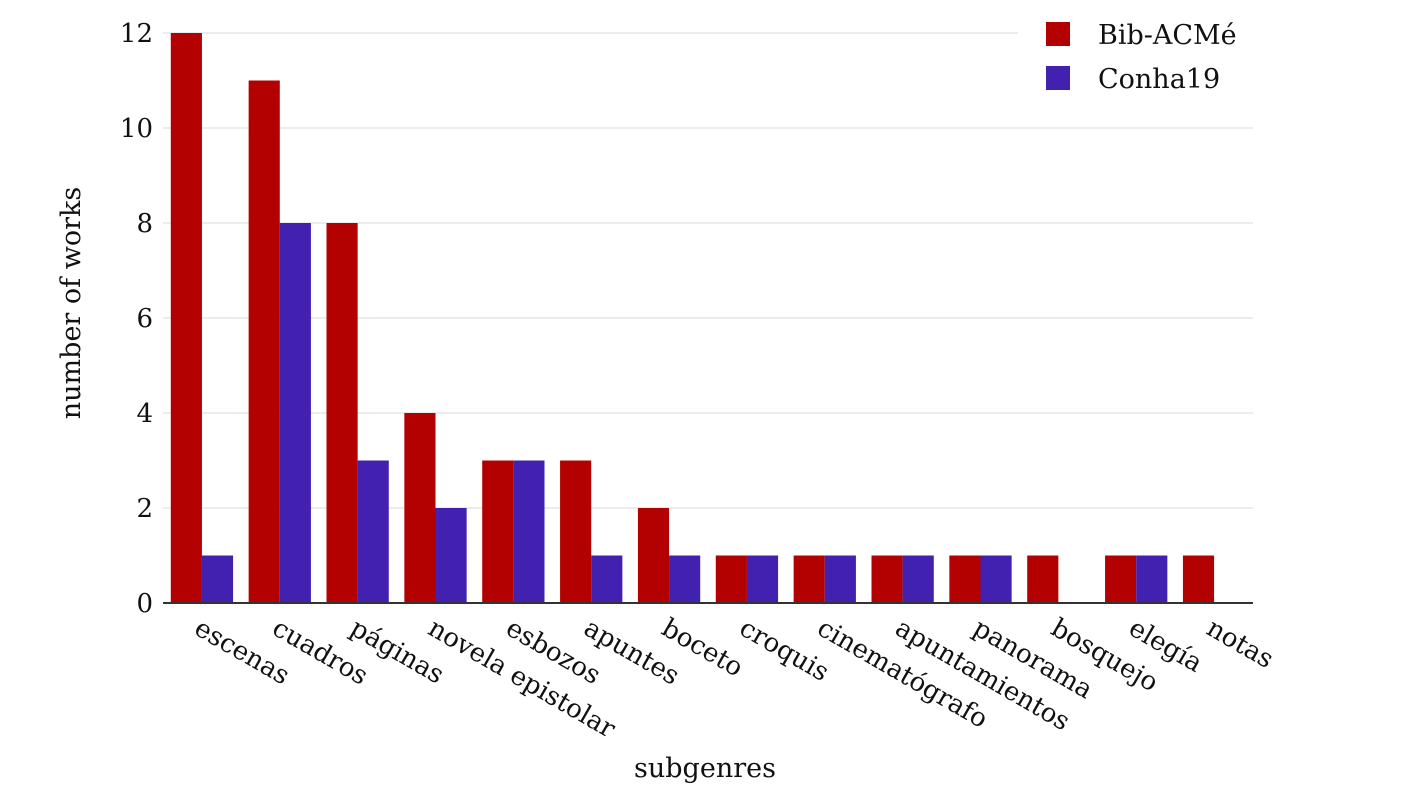 This screenshot has width=1410, height=798. What do you see at coordinates (144, 604) in the screenshot?
I see `y-tick-label: 0` at bounding box center [144, 604].